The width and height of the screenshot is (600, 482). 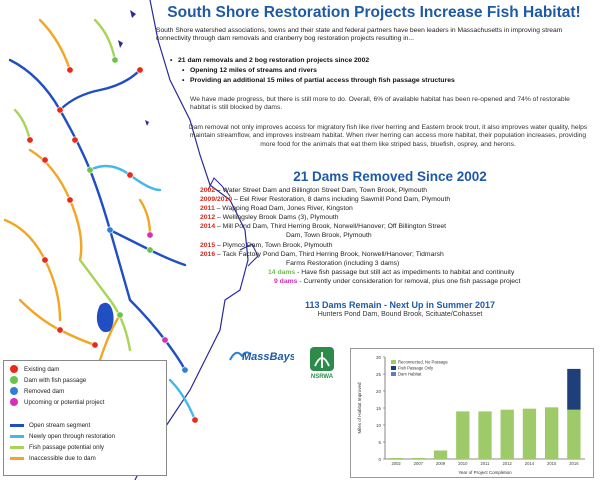 What do you see at coordinates (574, 463) in the screenshot?
I see `x-tick-label: 2016` at bounding box center [574, 463].